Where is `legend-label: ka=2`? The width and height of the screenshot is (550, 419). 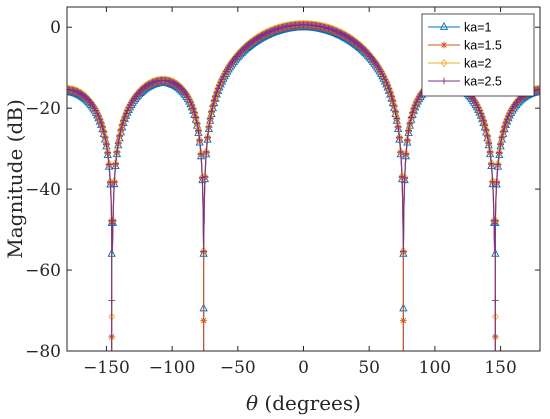
legend-label: ka=2 is located at coordinates (478, 64).